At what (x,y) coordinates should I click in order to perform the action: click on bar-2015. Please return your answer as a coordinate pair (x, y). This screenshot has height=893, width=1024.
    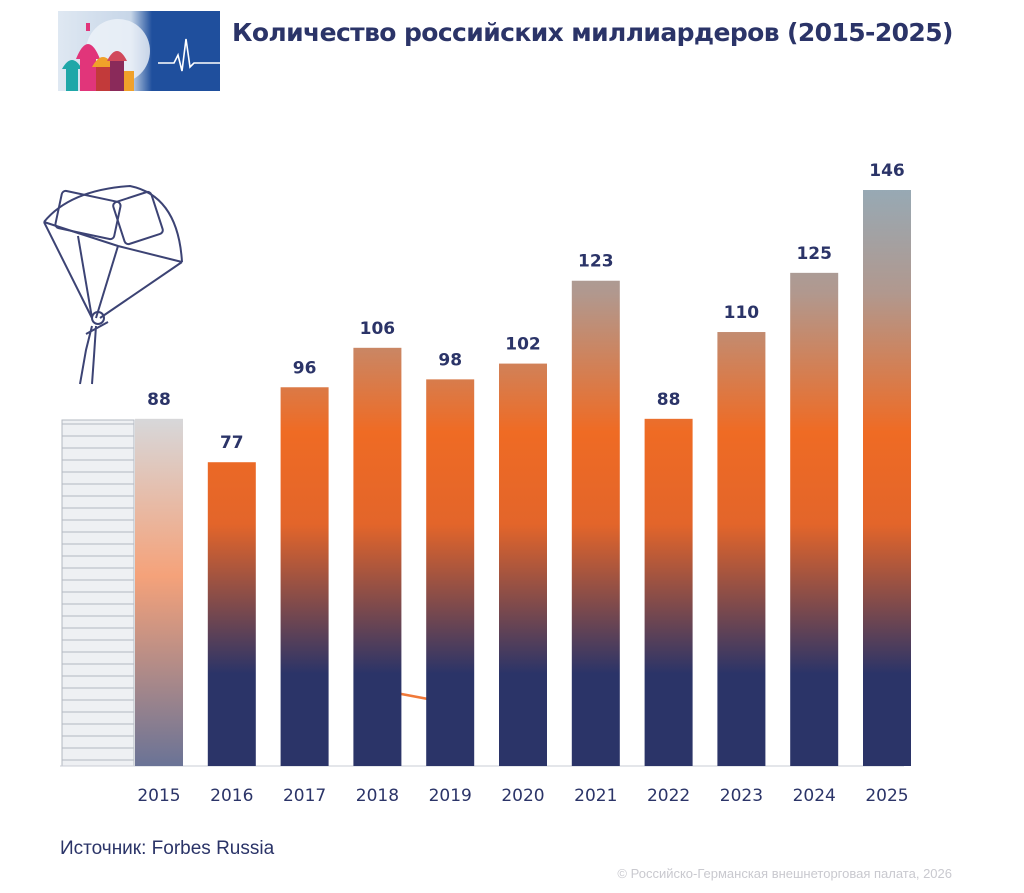
    Looking at the image, I should click on (159, 592).